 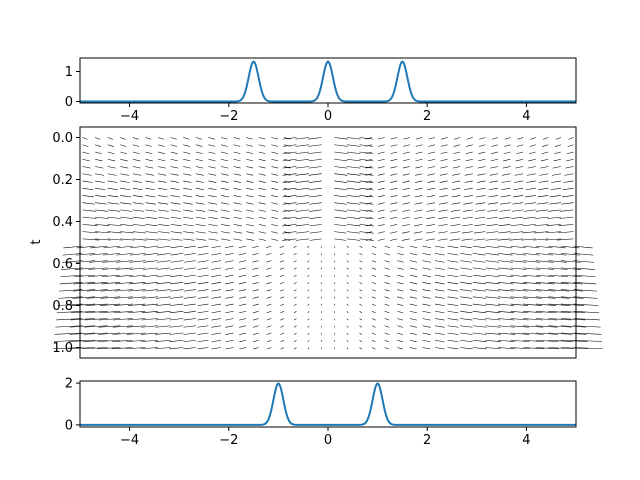 I want to click on bottom-y-tick-label: 0, so click(x=69, y=425).